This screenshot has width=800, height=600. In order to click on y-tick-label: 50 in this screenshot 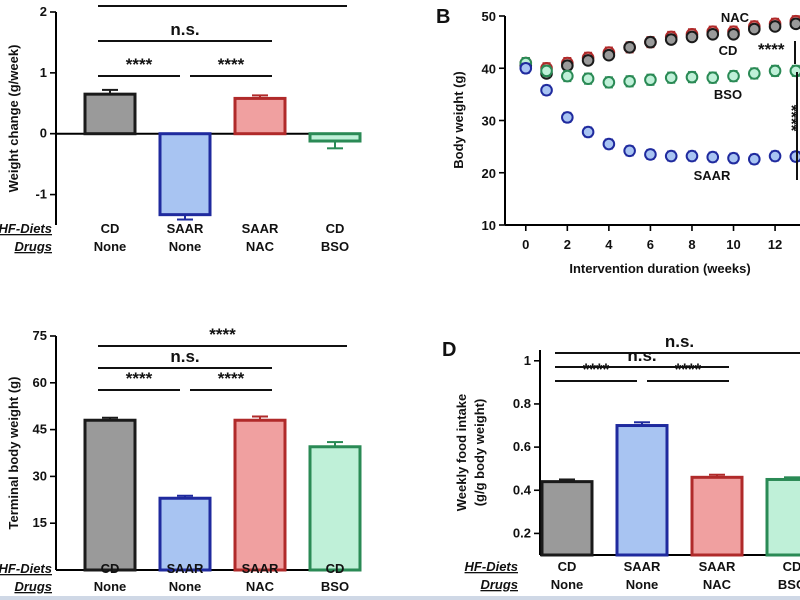, I will do `click(489, 16)`.